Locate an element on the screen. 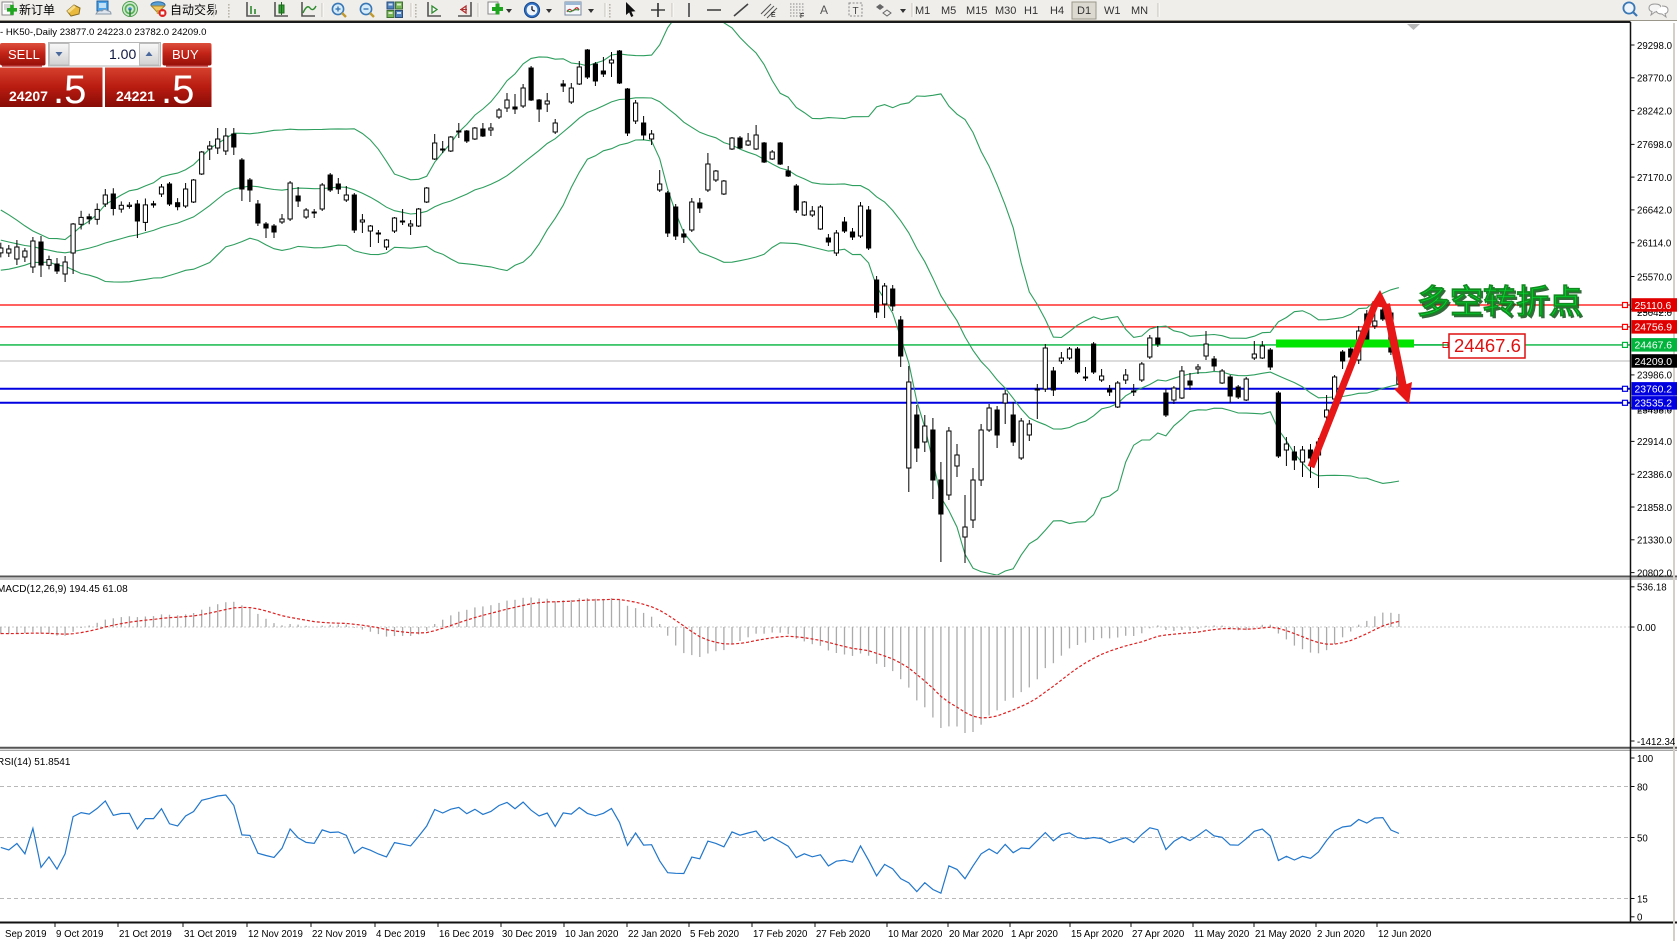 The height and width of the screenshot is (946, 1677). svg-text: RSI(14) 51.8541 is located at coordinates (35, 762).